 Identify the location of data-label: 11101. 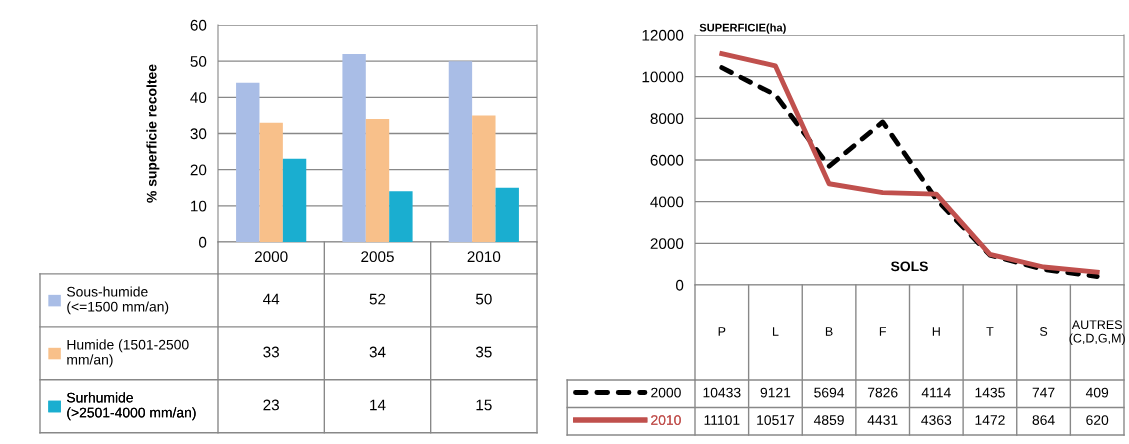
(722, 420).